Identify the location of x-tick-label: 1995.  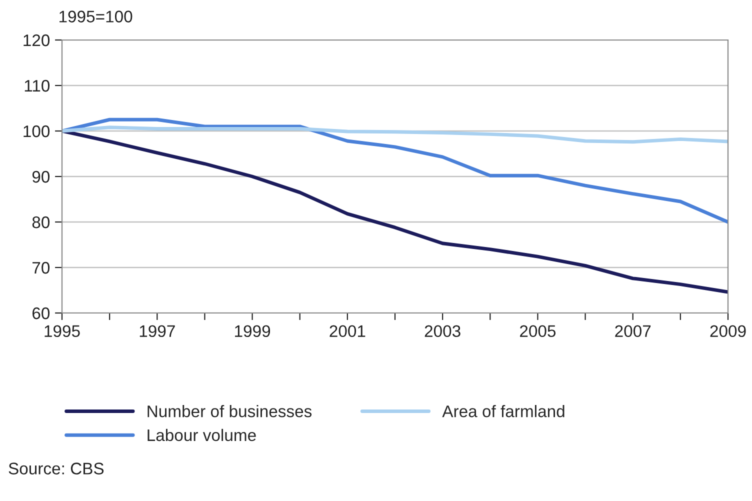
(62, 331).